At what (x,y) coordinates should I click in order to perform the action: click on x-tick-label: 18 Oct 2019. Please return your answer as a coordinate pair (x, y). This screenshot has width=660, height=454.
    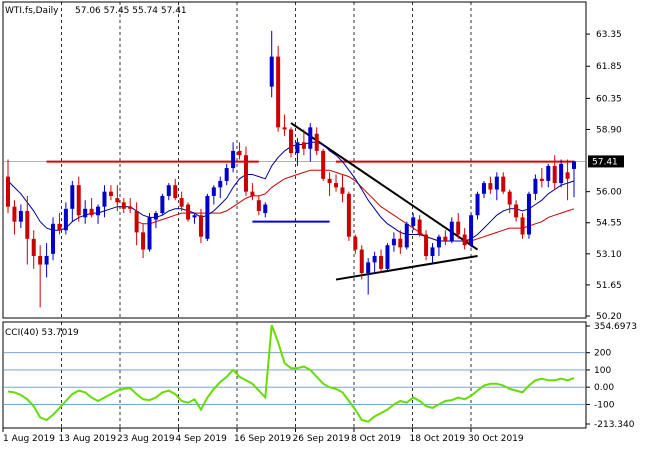
    Looking at the image, I should click on (438, 439).